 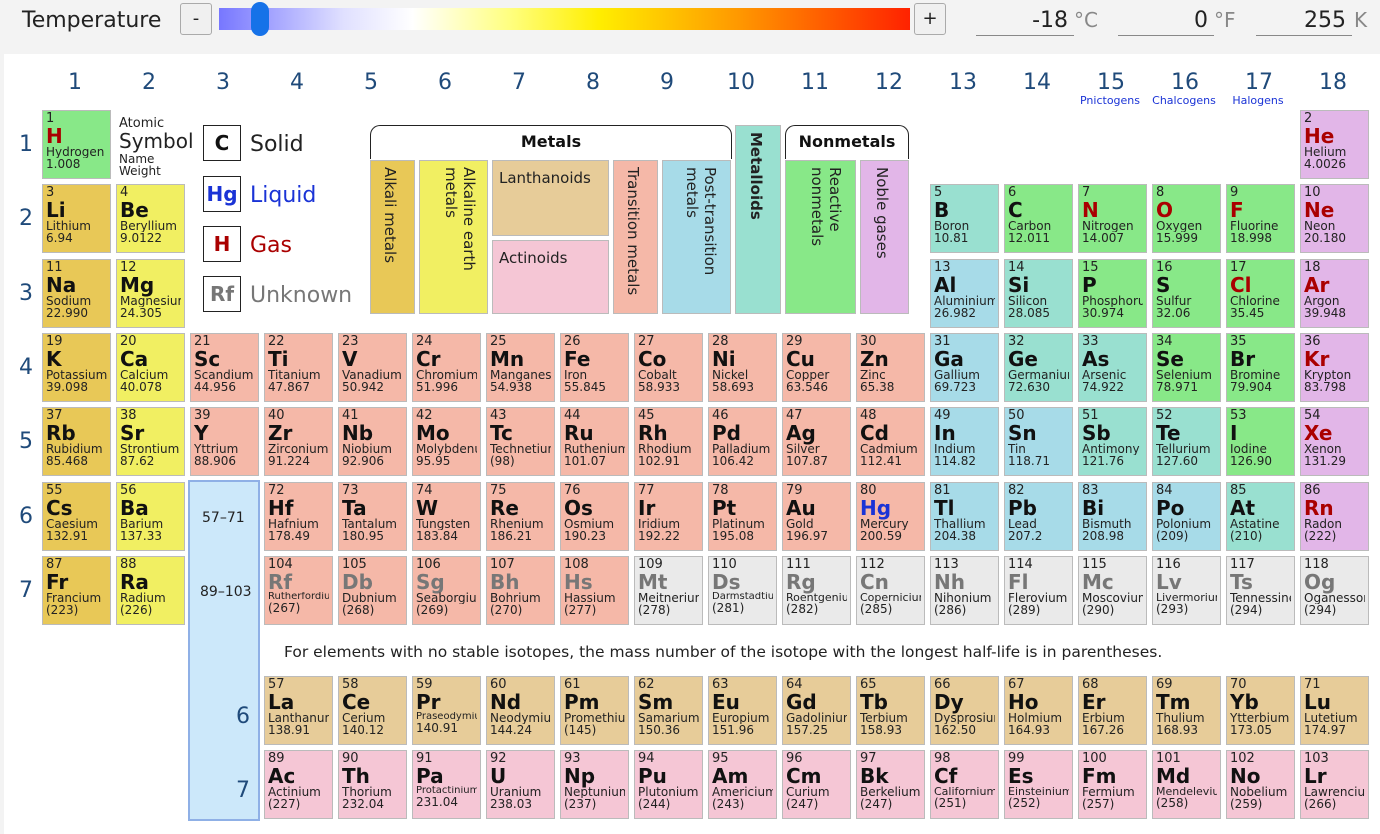 I want to click on element-cell-sb: 51 Sb Antimony 121.76, so click(x=1112, y=442).